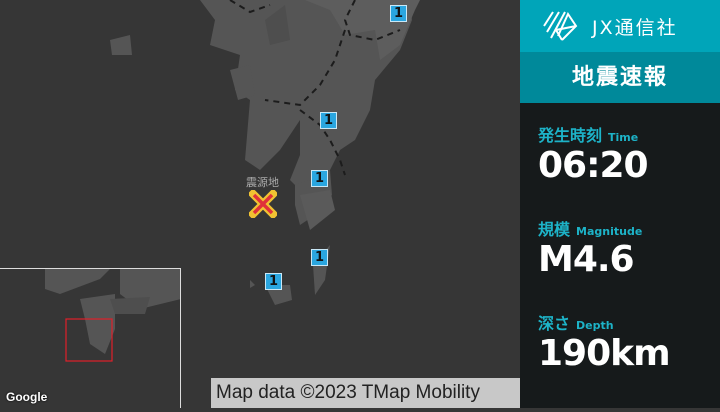 The width and height of the screenshot is (720, 412). What do you see at coordinates (263, 204) in the screenshot?
I see `epicenter-x-icon` at bounding box center [263, 204].